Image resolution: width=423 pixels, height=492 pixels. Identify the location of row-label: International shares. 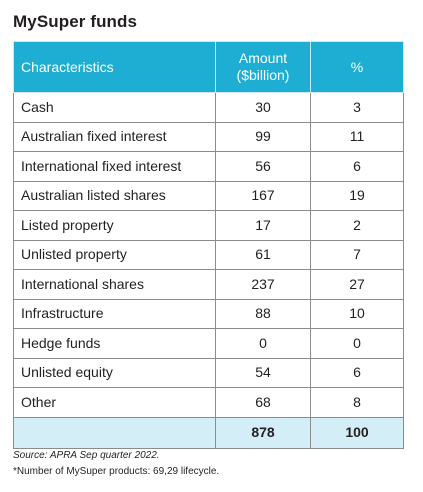
(114, 284).